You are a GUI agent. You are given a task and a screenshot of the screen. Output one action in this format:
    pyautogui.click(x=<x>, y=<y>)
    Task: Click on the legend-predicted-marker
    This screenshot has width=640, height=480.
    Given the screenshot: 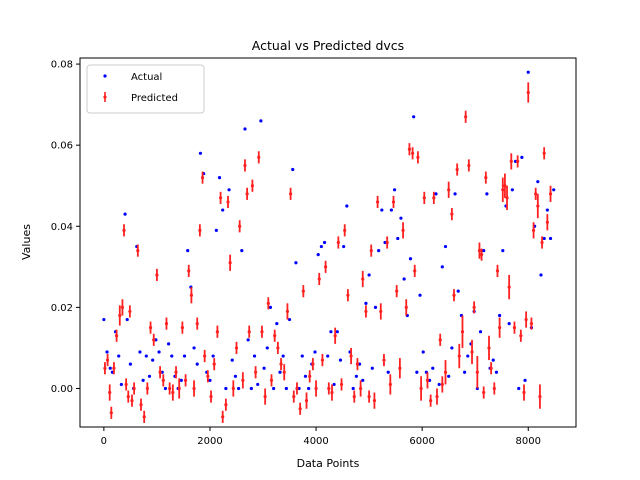 What is the action you would take?
    pyautogui.click(x=105, y=97)
    